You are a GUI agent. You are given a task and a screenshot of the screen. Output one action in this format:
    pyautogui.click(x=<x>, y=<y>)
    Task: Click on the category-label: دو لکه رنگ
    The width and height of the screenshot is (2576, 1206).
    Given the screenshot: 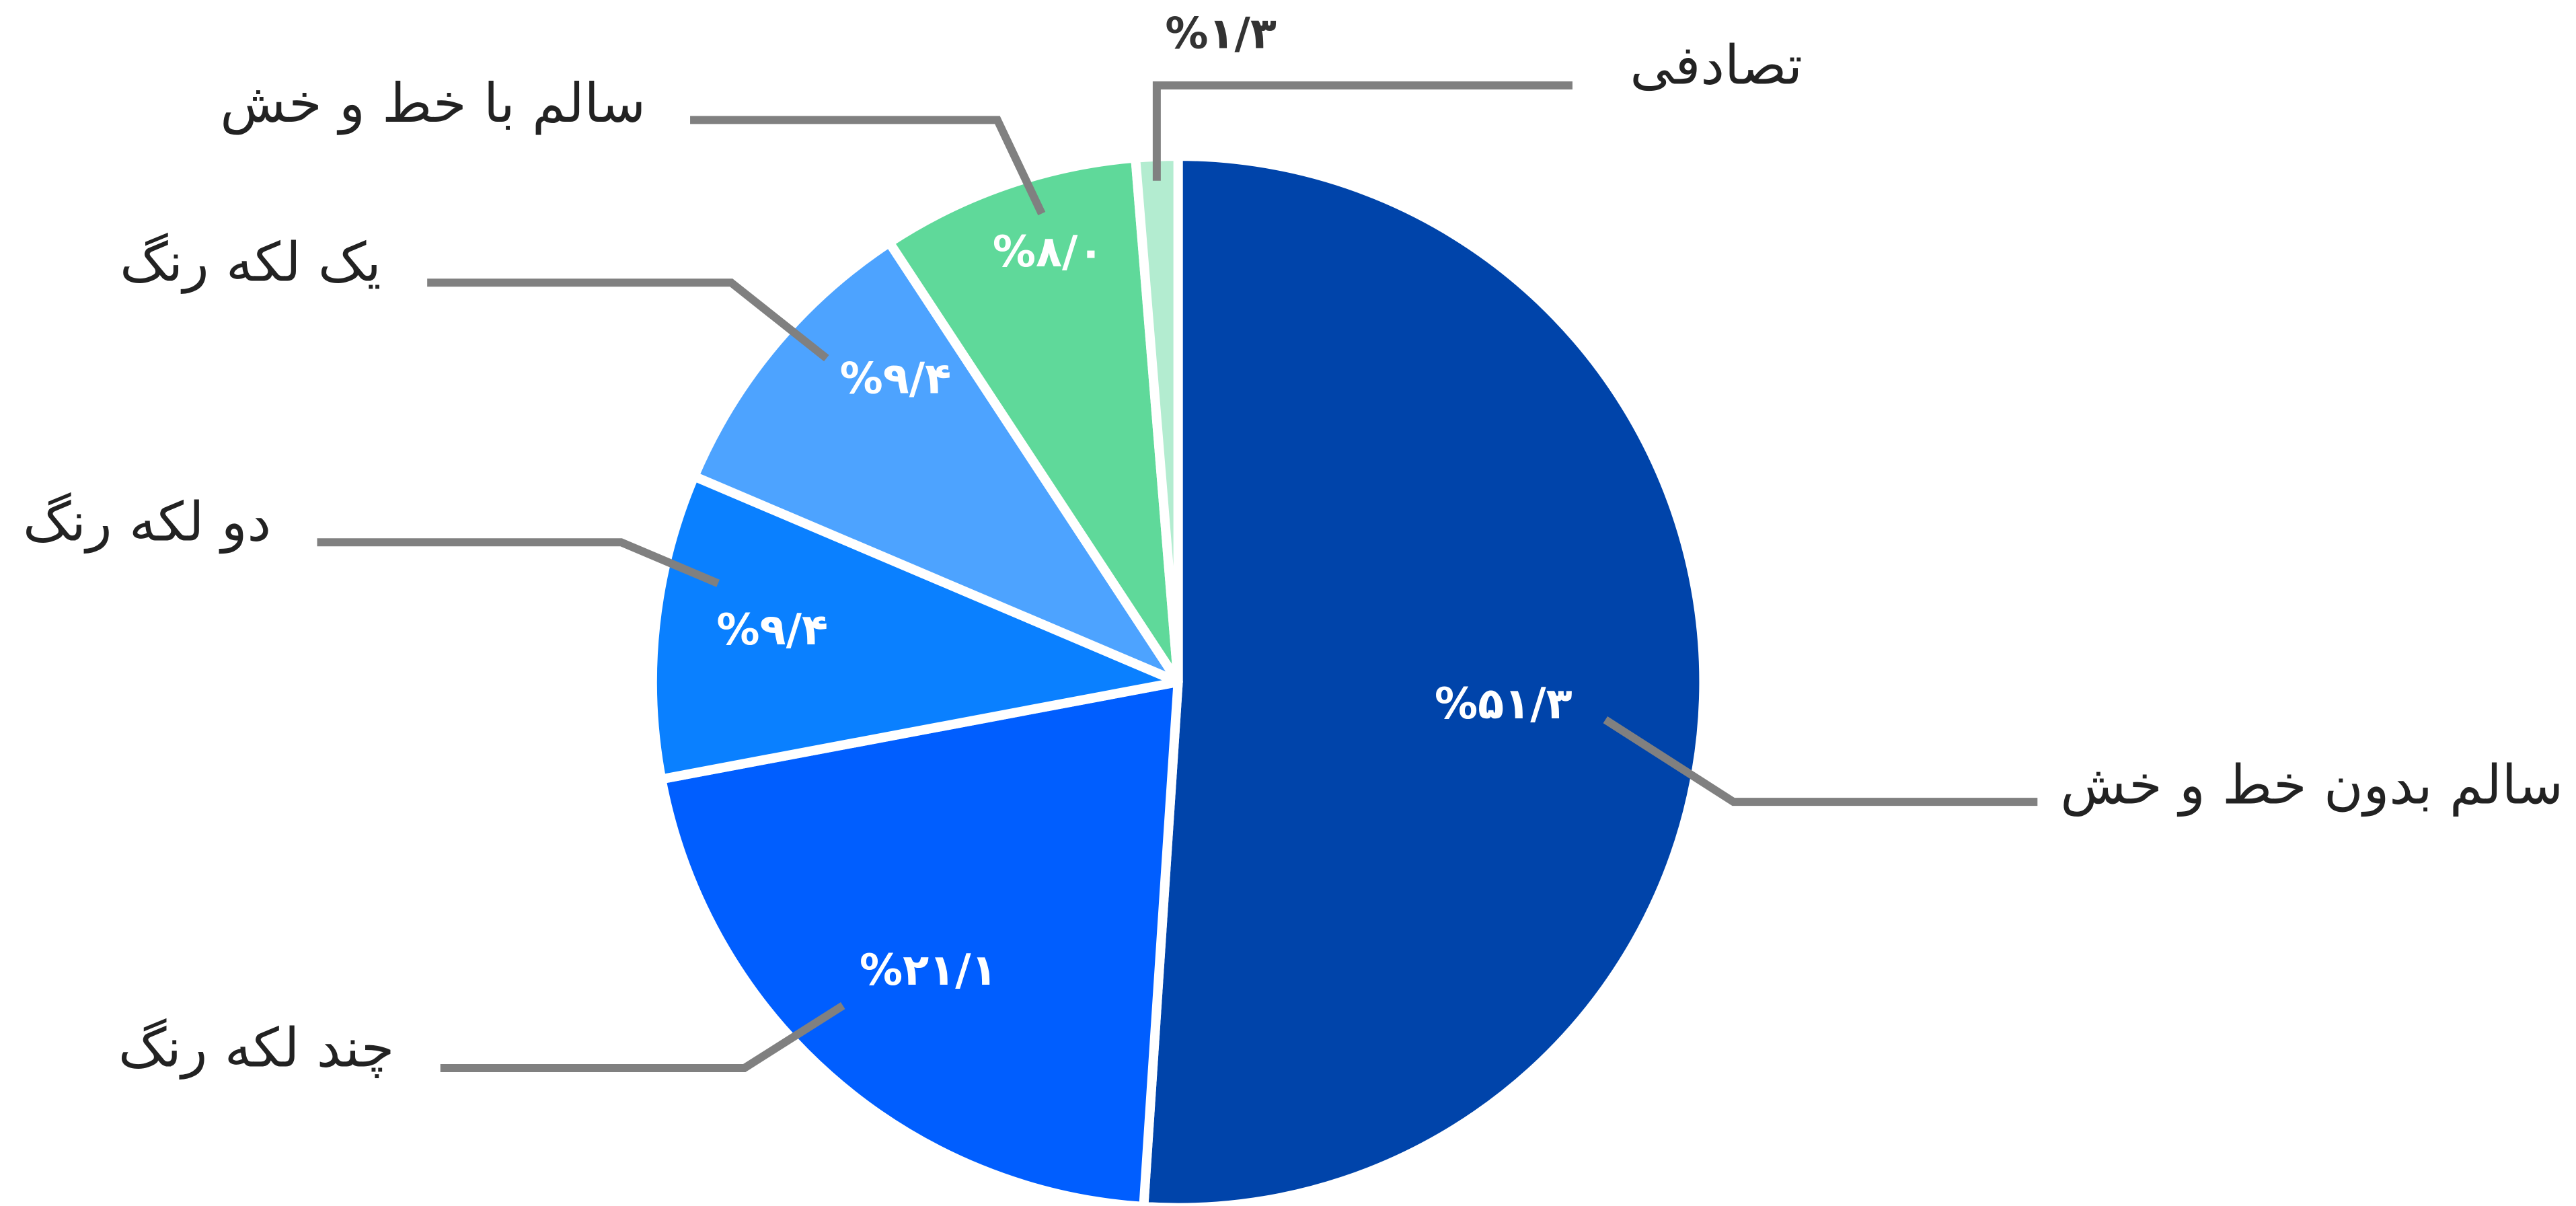 What is the action you would take?
    pyautogui.click(x=147, y=522)
    